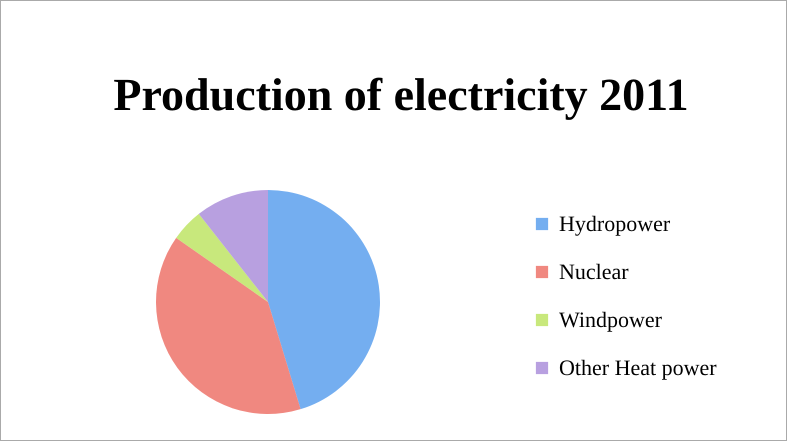 This screenshot has width=787, height=441. I want to click on legend-label: Hydropower, so click(615, 223).